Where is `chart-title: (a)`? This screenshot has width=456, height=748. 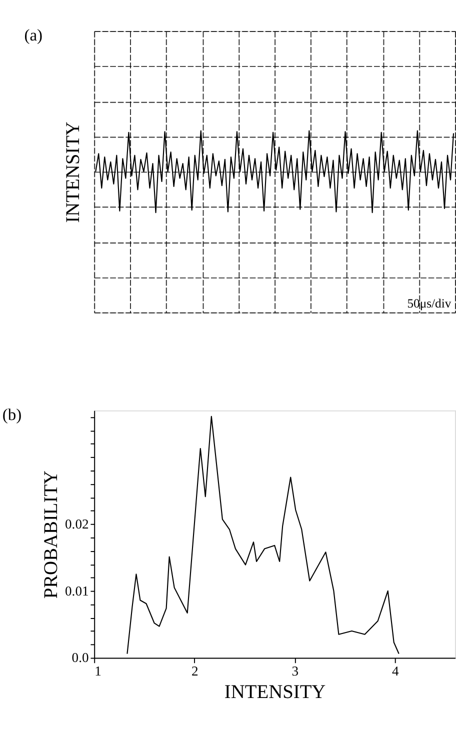
chart-title: (a) is located at coordinates (33, 35).